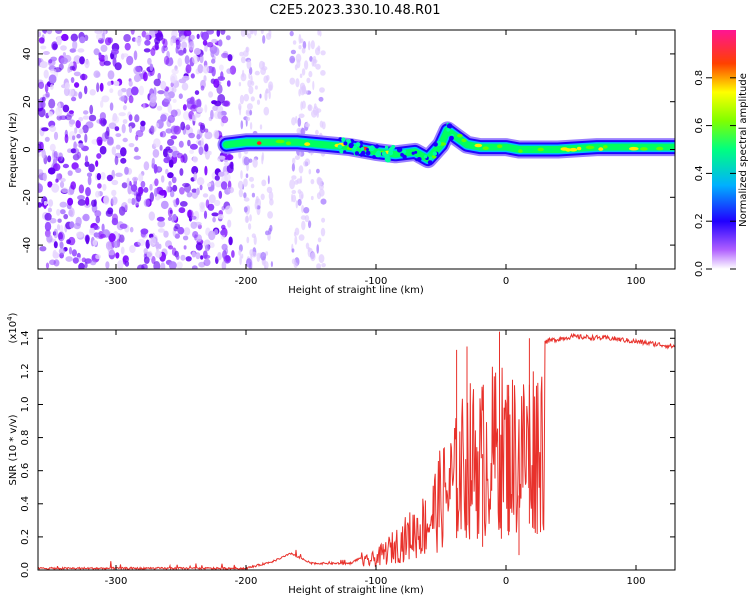  Describe the element at coordinates (25, 570) in the screenshot. I see `y-tick-label: 0.0` at that location.